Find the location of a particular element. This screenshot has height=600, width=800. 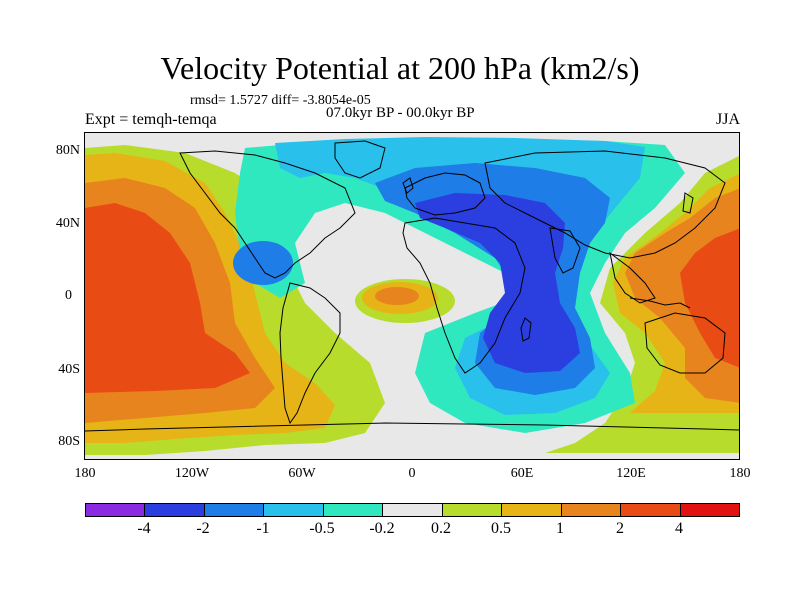

colorbar-label: 1 is located at coordinates (560, 528).